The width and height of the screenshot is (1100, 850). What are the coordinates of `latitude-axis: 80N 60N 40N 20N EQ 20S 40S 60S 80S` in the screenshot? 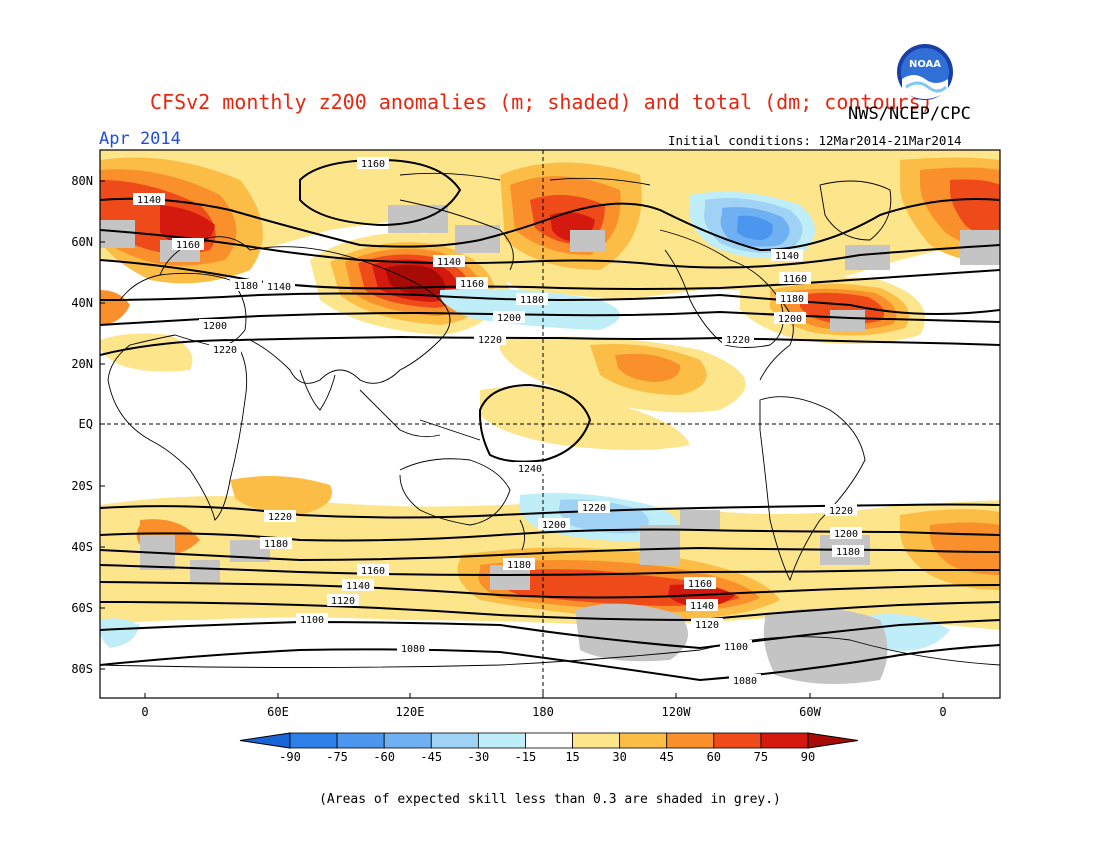 It's located at (88, 425).